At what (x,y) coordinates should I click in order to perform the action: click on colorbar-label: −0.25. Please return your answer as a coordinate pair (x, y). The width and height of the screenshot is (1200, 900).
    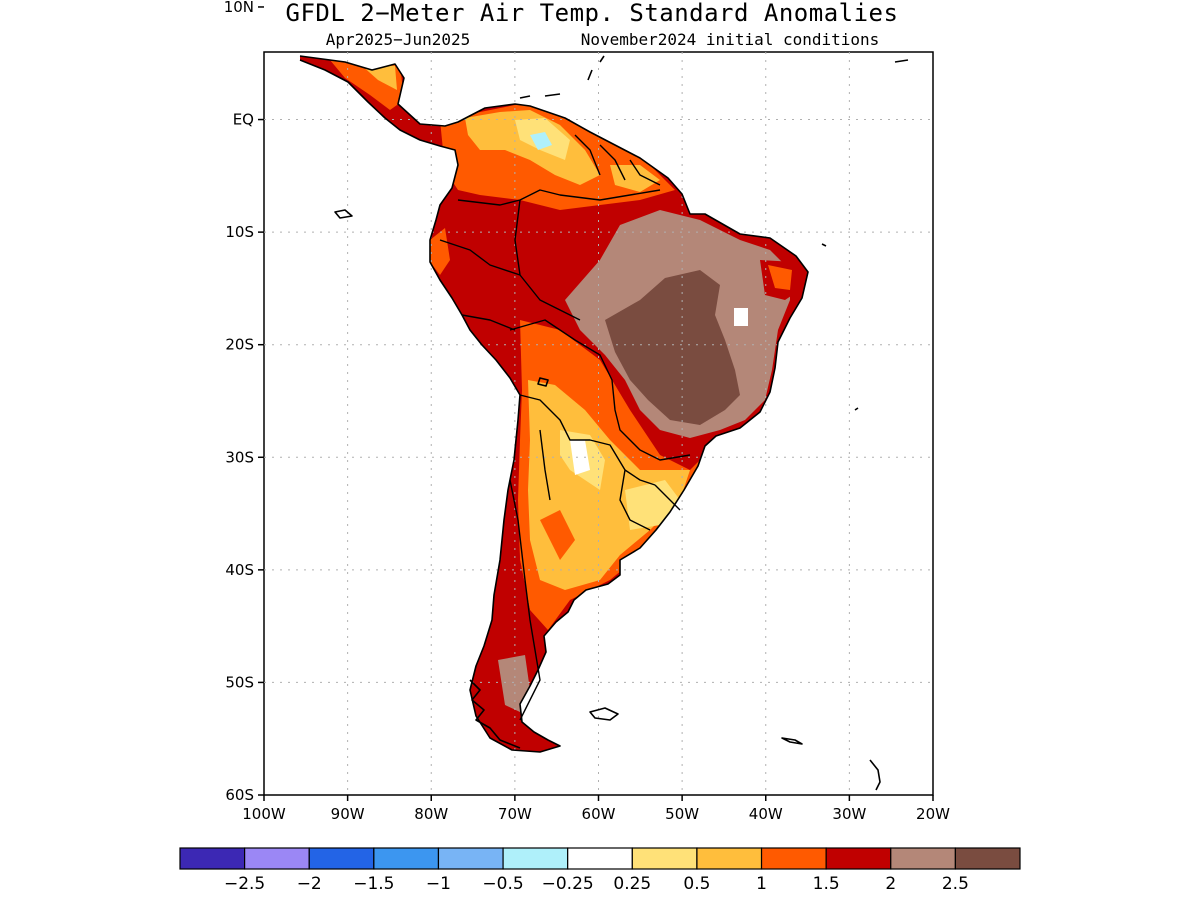
    Looking at the image, I should click on (568, 884).